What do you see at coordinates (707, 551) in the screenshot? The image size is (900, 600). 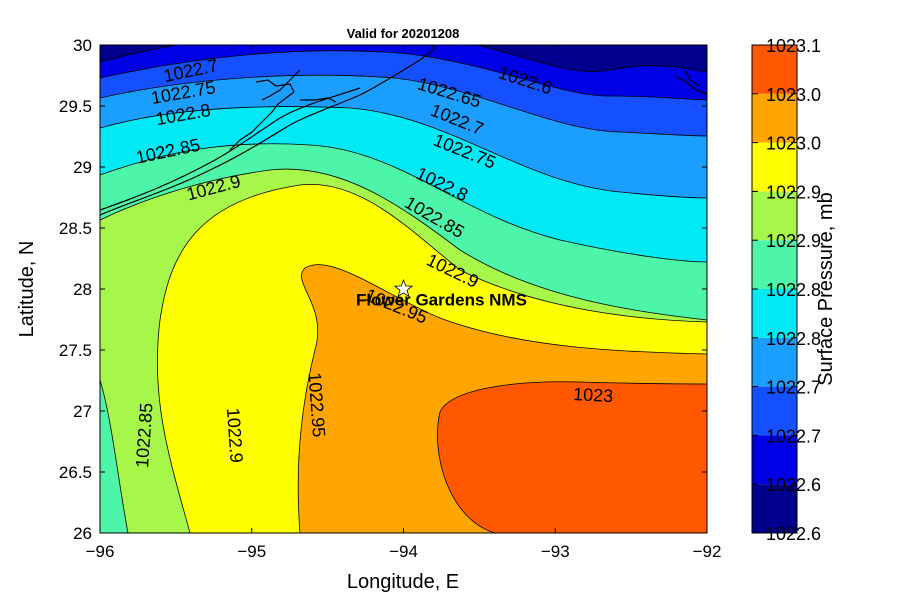 I see `x-tick-label: −92` at bounding box center [707, 551].